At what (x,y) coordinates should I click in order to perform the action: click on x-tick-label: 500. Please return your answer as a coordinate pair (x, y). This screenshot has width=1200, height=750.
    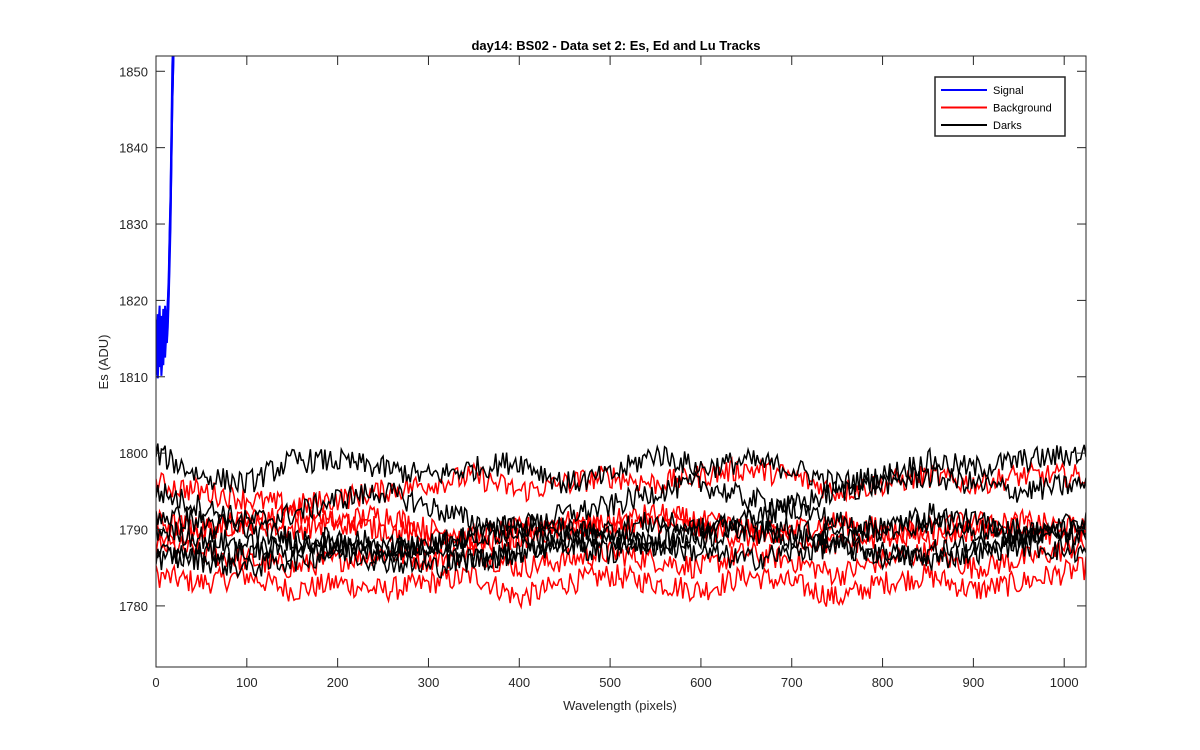
    Looking at the image, I should click on (610, 682).